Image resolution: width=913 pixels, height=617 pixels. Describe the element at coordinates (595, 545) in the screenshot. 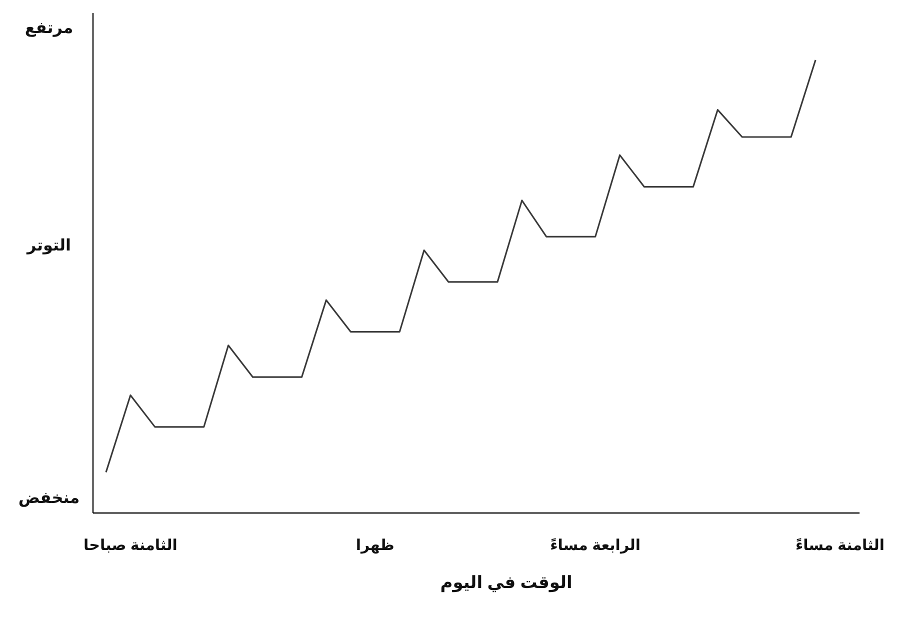

I see `x-tick-label: الرابعة مساءً` at that location.